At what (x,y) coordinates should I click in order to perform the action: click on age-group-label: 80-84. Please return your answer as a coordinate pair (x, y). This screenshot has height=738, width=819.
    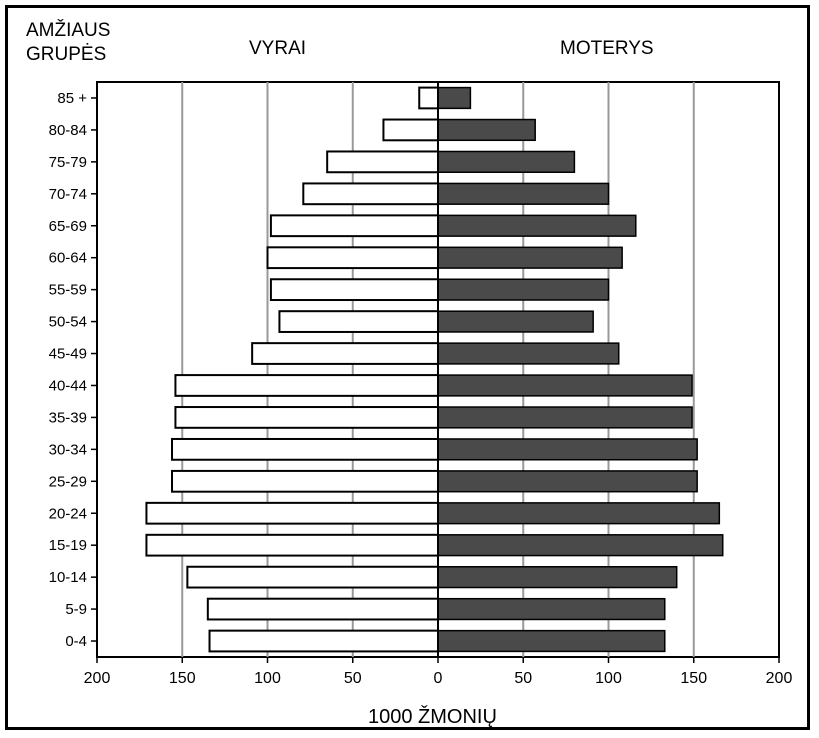
    Looking at the image, I should click on (68, 130).